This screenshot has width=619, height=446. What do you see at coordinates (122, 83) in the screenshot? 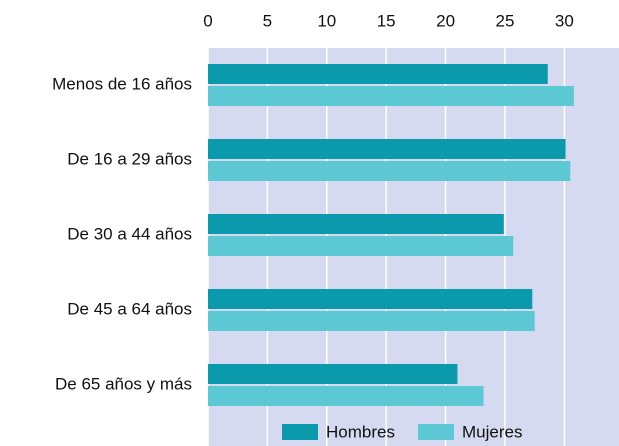
I see `y-tick-label: Menos de 16 años` at bounding box center [122, 83].